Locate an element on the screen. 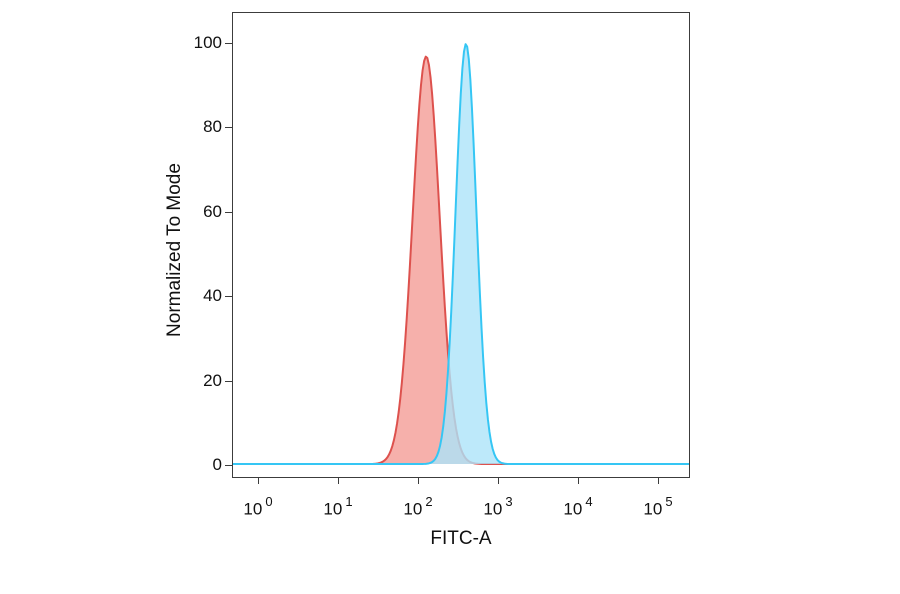  x-tick-label: 10 3 is located at coordinates (498, 506).